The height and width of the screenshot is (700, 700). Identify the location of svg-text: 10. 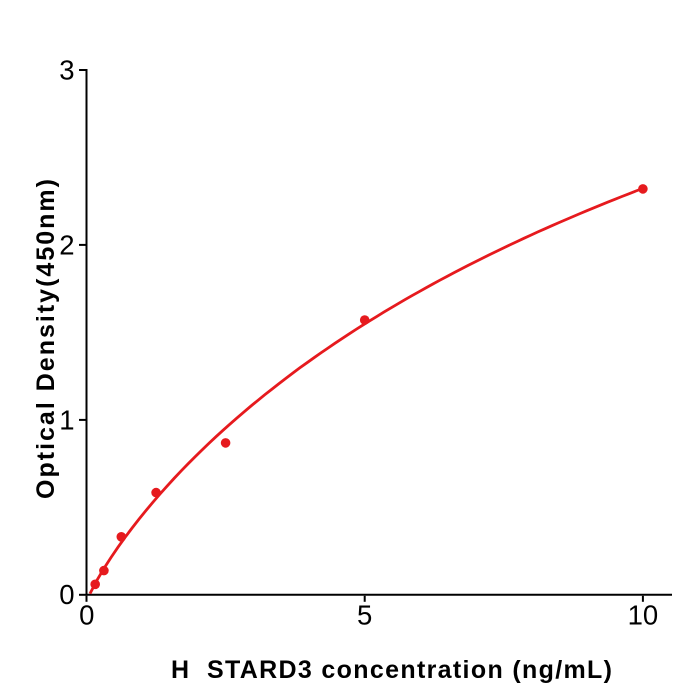
(643, 615).